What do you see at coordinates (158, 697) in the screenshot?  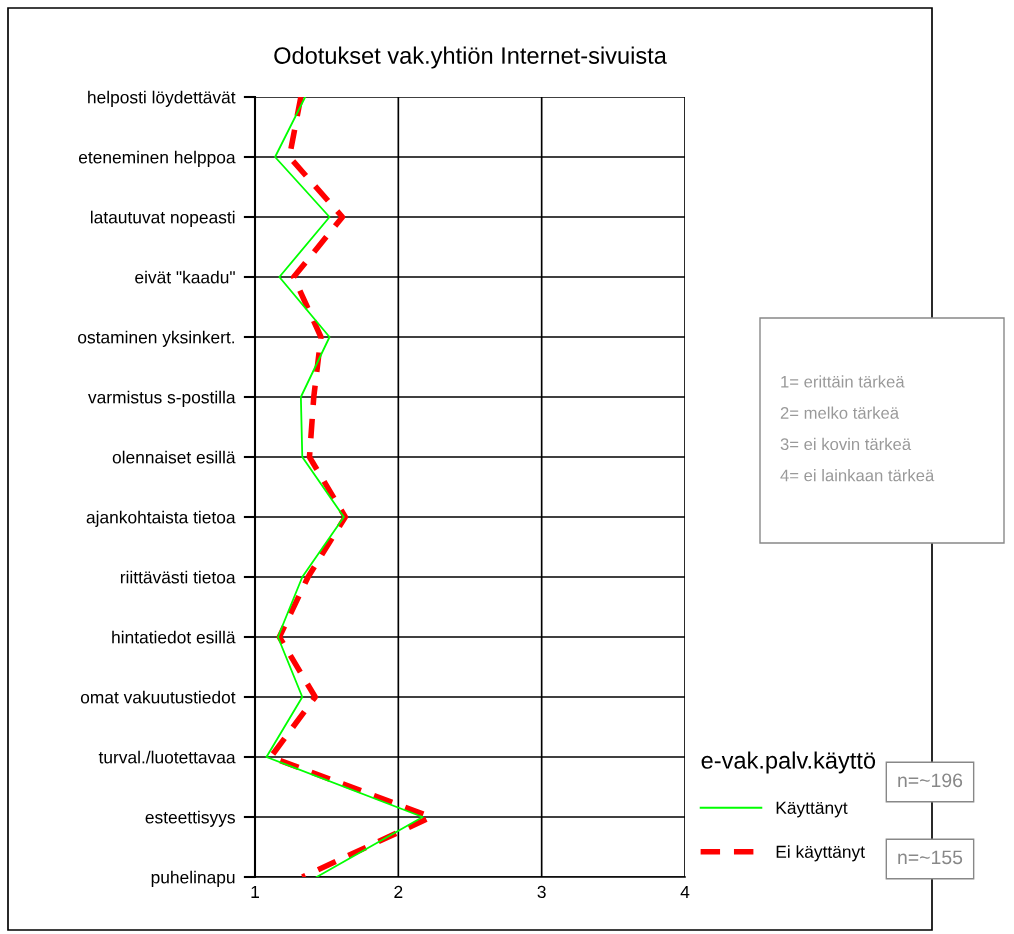 I see `y-tick-label: omat vakuutustiedot` at bounding box center [158, 697].